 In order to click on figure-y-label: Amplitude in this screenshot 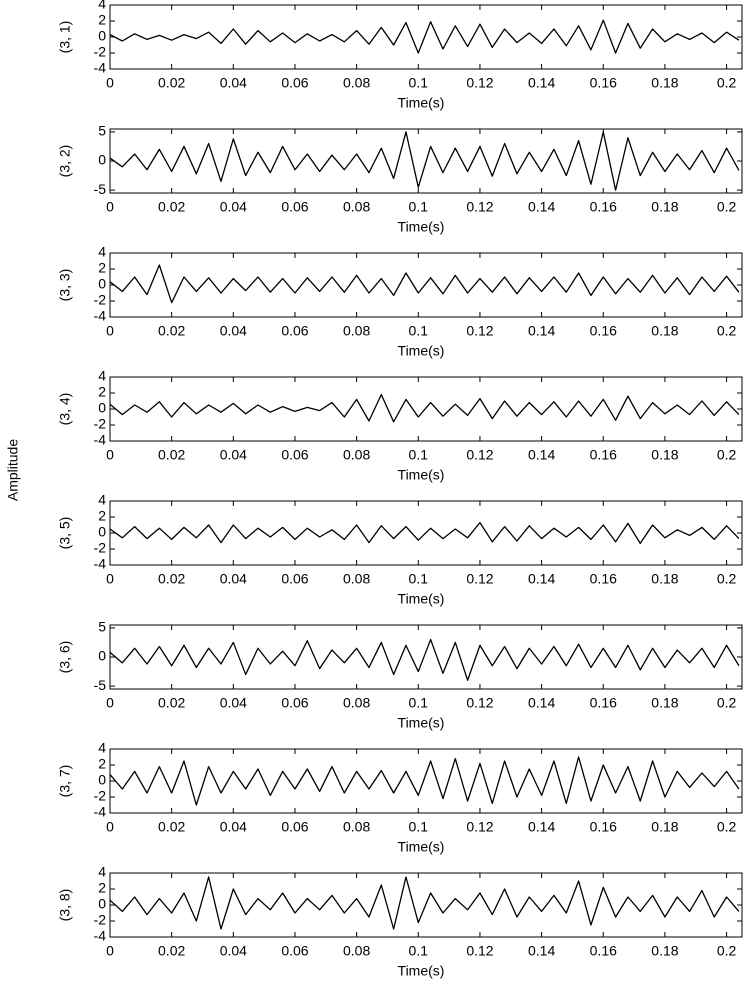, I will do `click(13, 470)`.